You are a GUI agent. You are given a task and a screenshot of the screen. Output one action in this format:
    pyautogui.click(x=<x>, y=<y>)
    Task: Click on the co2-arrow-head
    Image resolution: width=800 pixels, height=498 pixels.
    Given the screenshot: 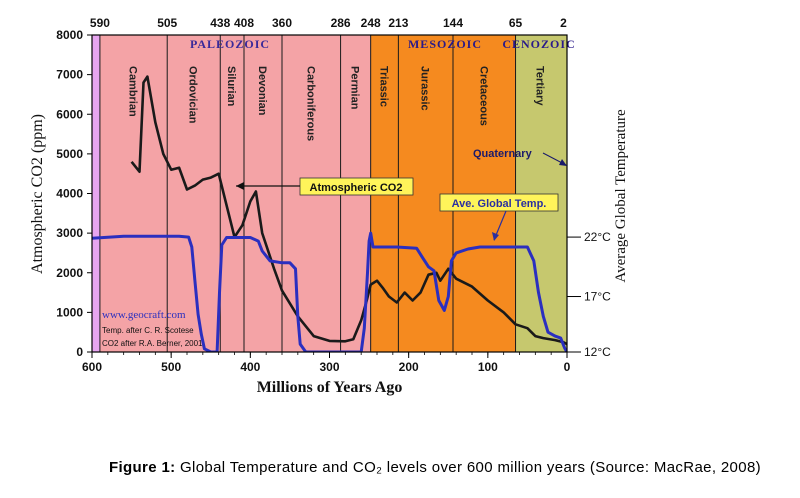 What is the action you would take?
    pyautogui.click(x=240, y=186)
    